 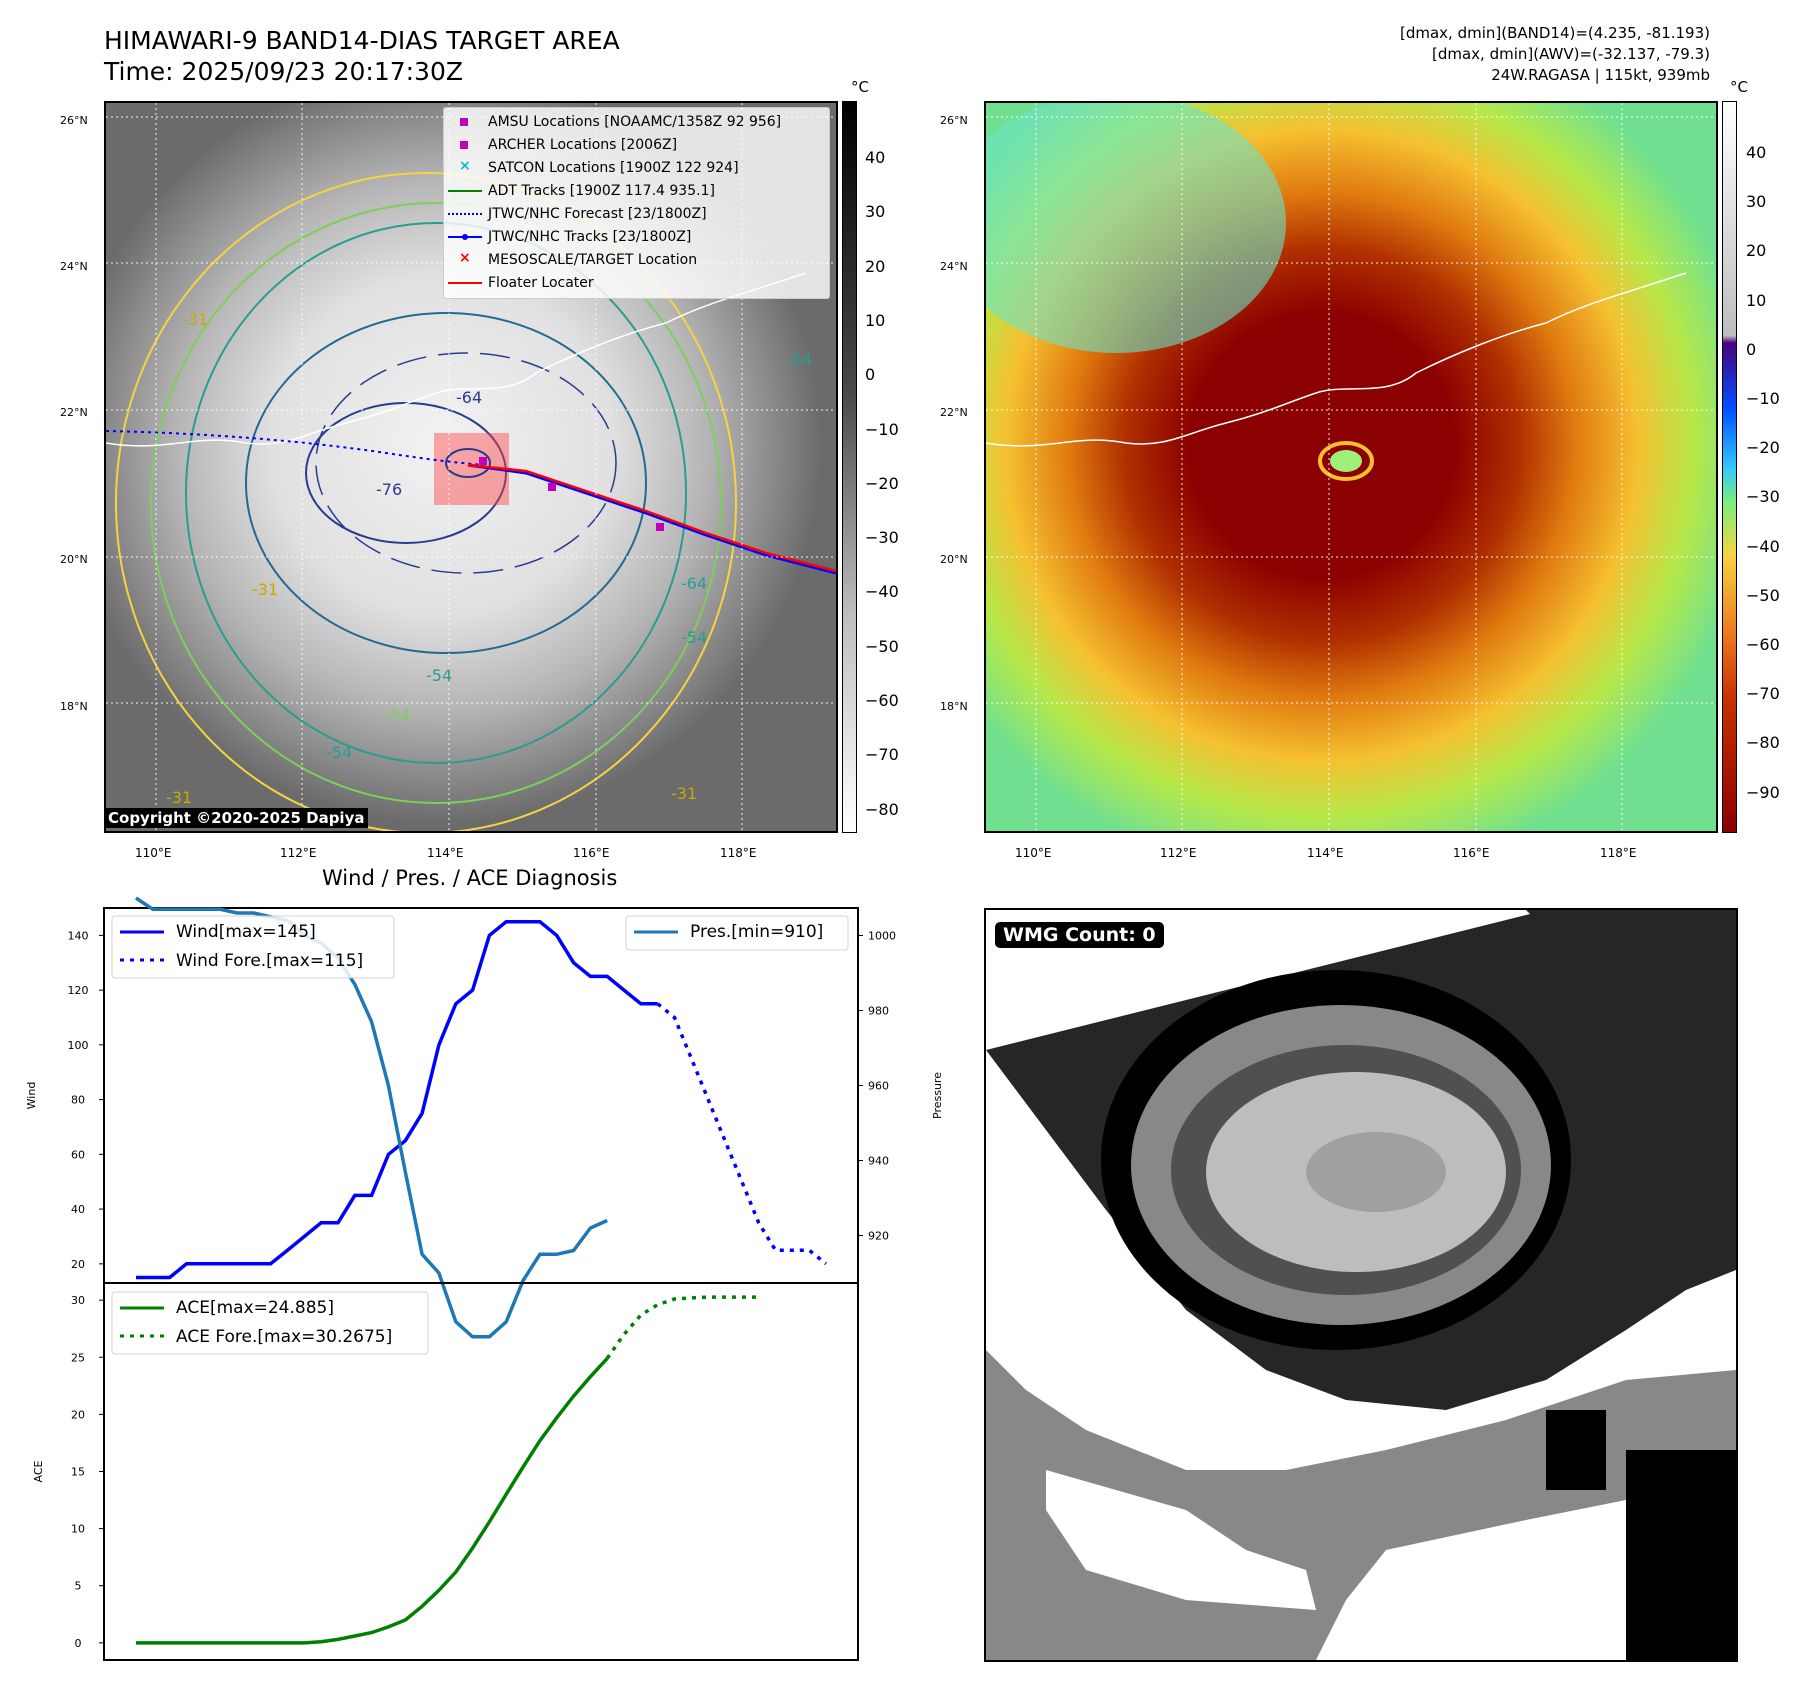 I want to click on y2-tick-label: 920, so click(x=878, y=1236).